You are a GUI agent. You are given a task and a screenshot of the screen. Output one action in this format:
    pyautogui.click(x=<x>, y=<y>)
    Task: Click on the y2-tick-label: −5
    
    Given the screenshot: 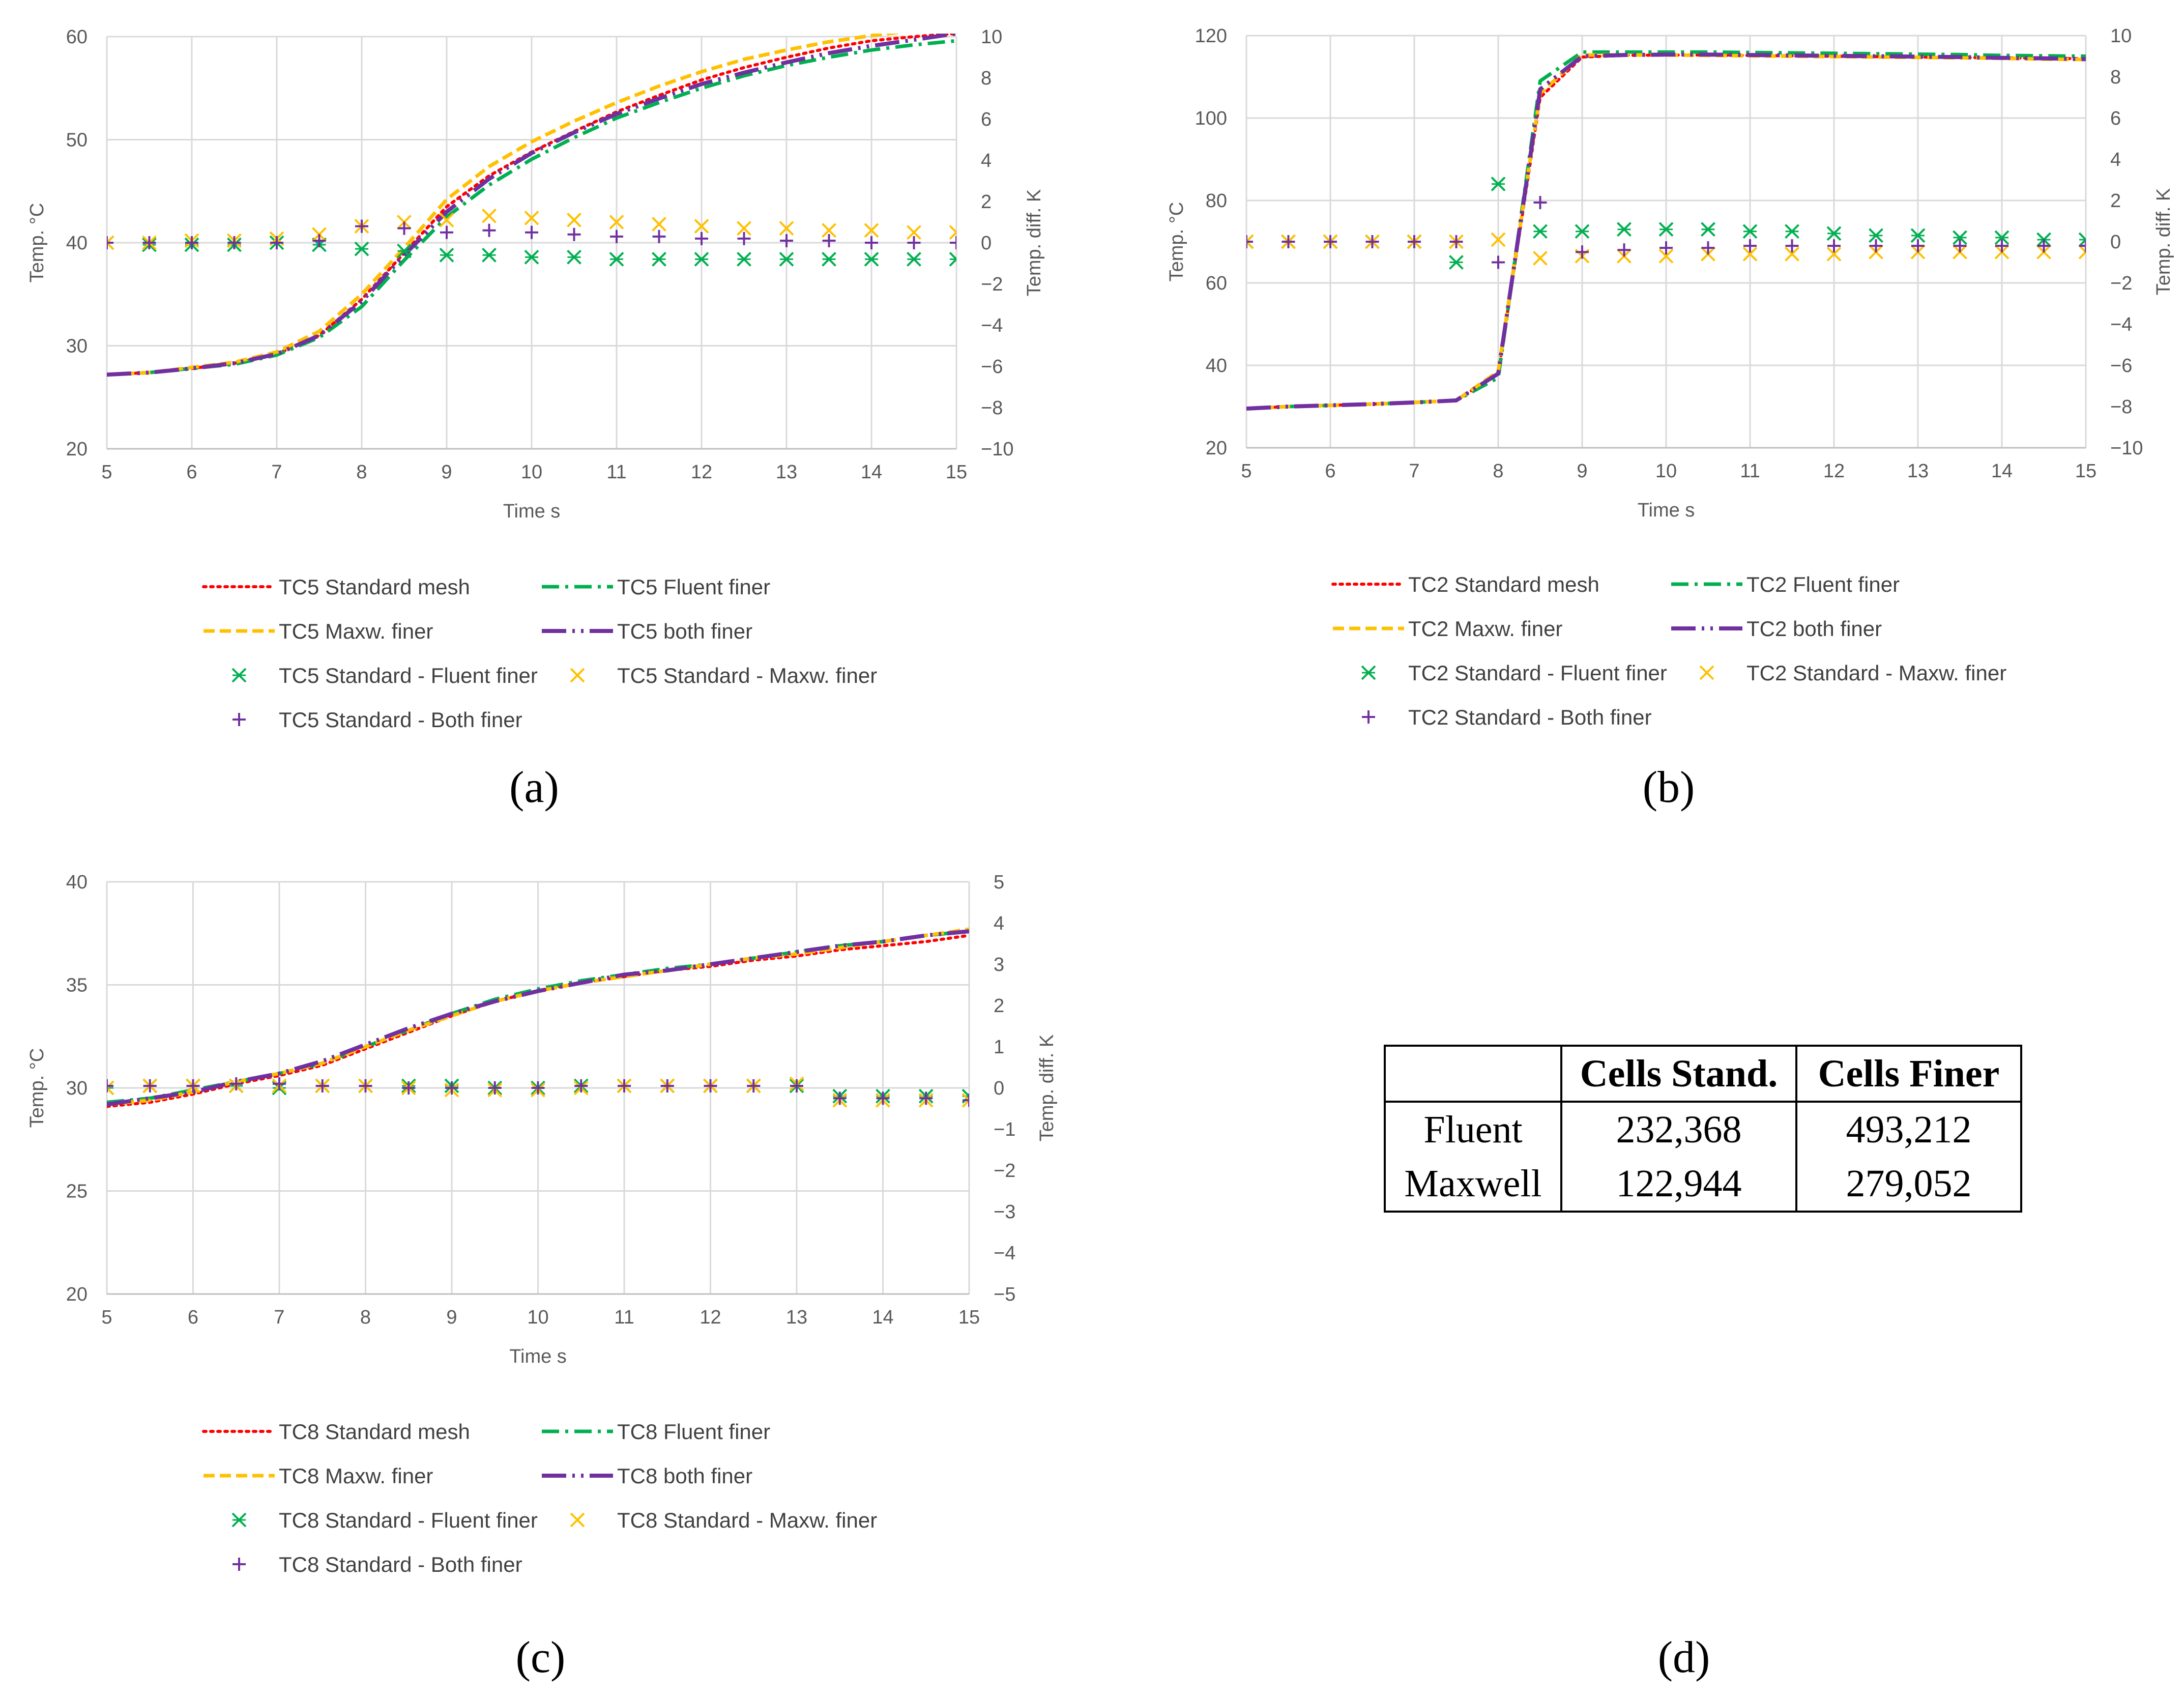 What is the action you would take?
    pyautogui.click(x=1004, y=1294)
    